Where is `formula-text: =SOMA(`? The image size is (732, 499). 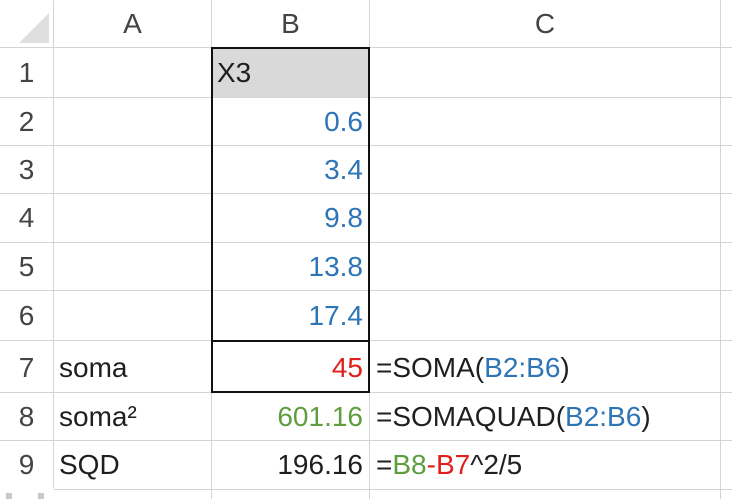
formula-text: =SOMA( is located at coordinates (430, 367).